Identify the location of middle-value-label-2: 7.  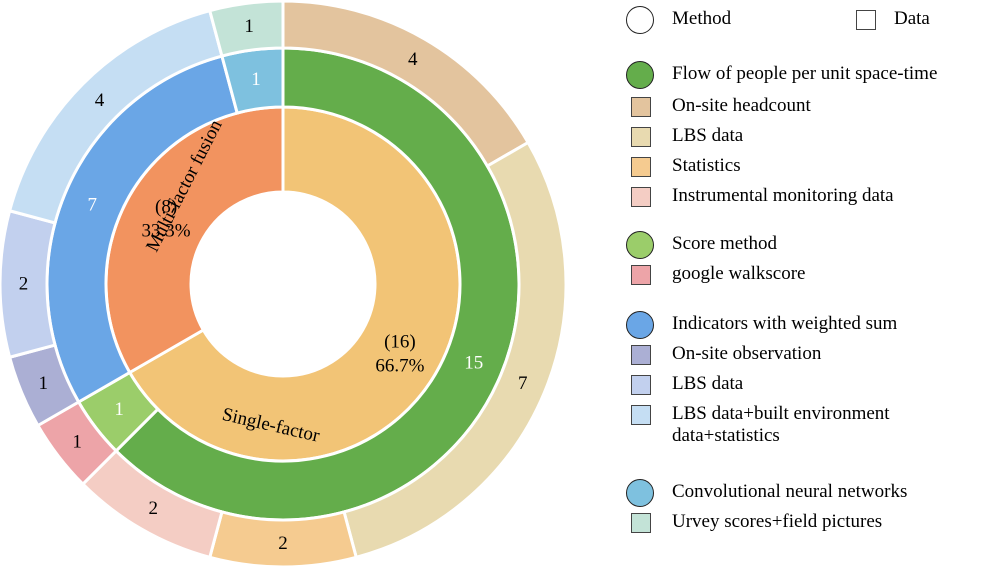
(92, 204).